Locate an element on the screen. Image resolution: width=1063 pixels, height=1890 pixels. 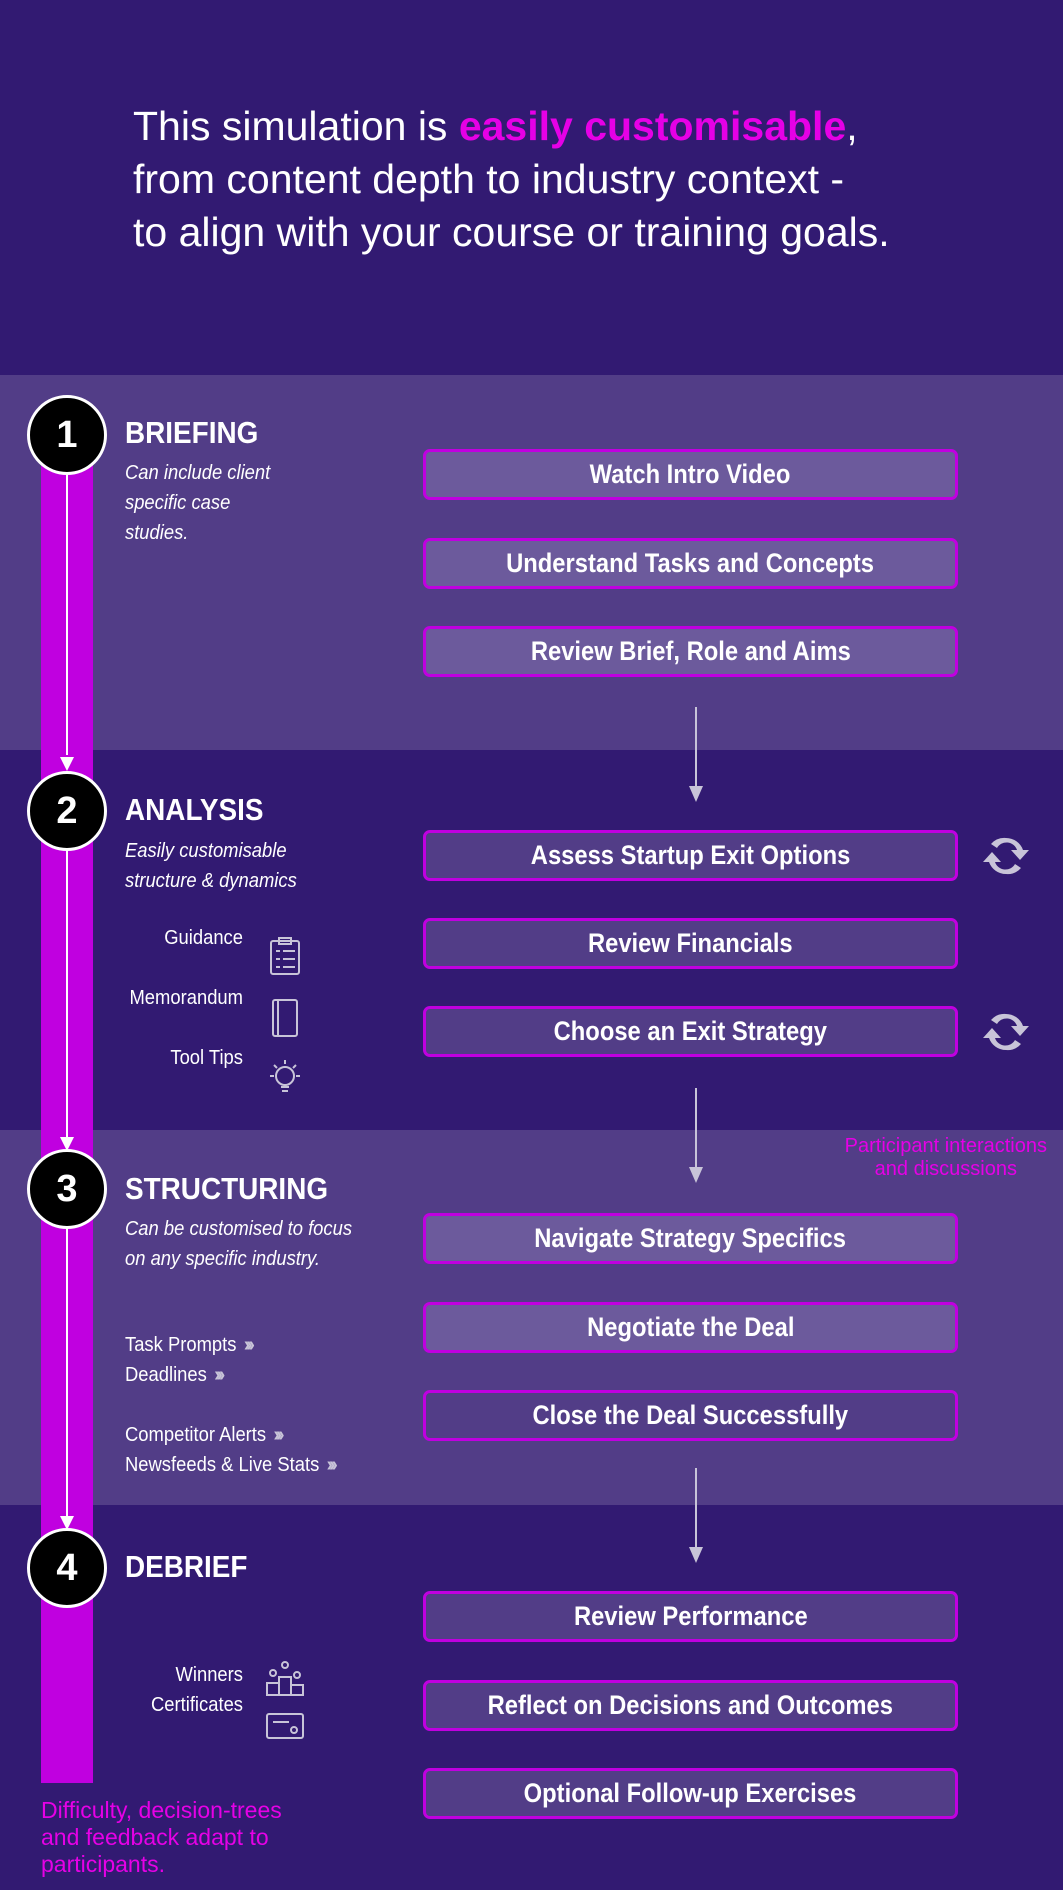
feature-task-prompts: Task Prompts ››› is located at coordinates (190, 1345).